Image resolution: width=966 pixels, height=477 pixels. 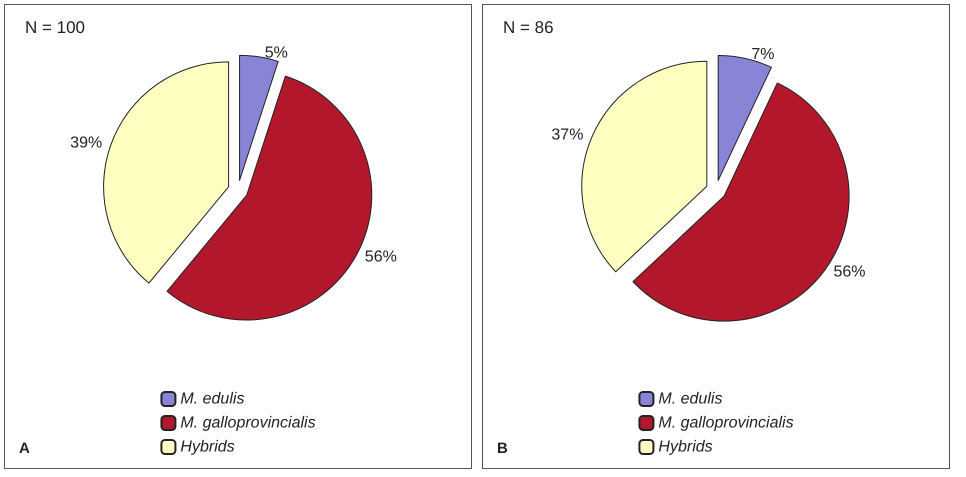 What do you see at coordinates (86, 143) in the screenshot?
I see `data-label: 39%` at bounding box center [86, 143].